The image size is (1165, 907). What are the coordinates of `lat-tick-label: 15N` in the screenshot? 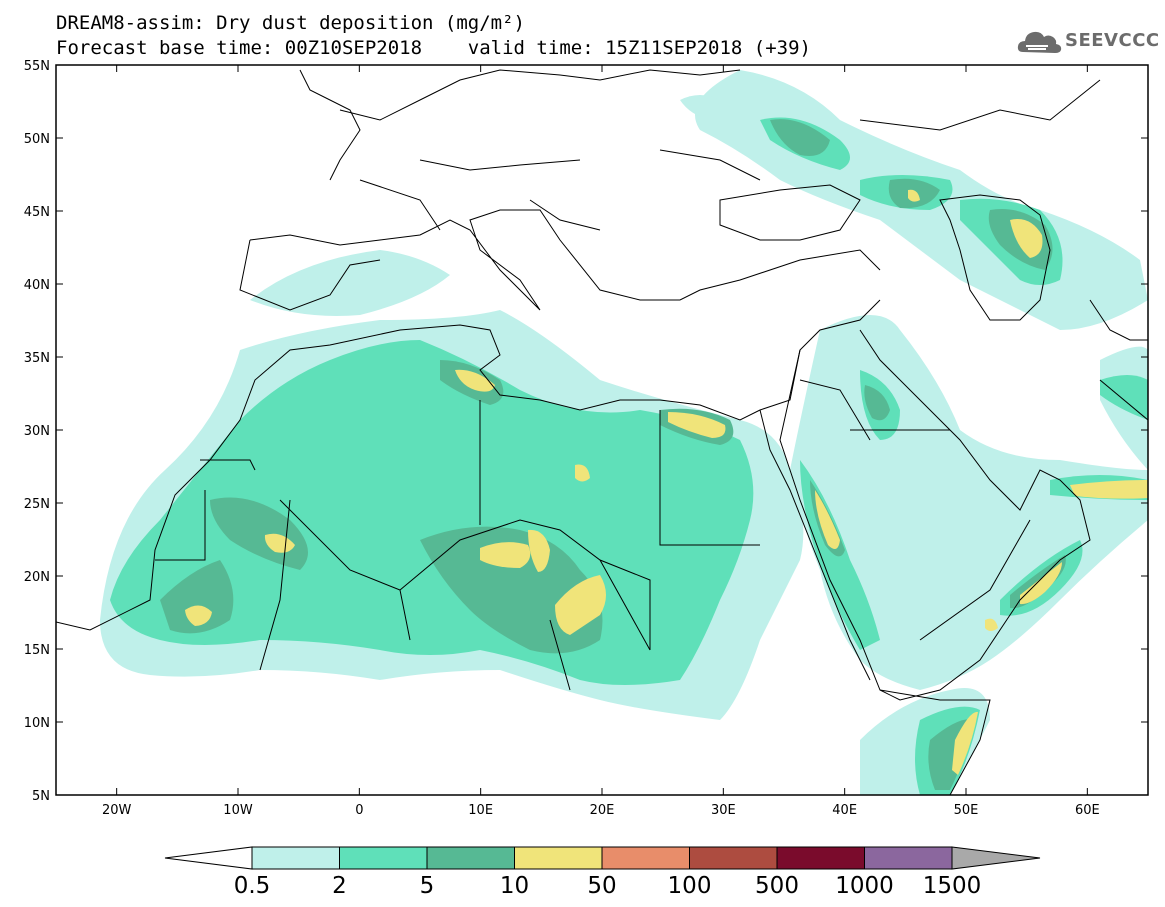 It's located at (37, 650).